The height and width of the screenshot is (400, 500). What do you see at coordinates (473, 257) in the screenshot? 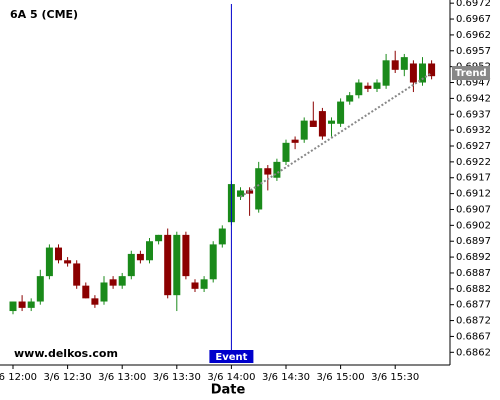
I see `y-tick-label: 0.6892` at bounding box center [473, 257].